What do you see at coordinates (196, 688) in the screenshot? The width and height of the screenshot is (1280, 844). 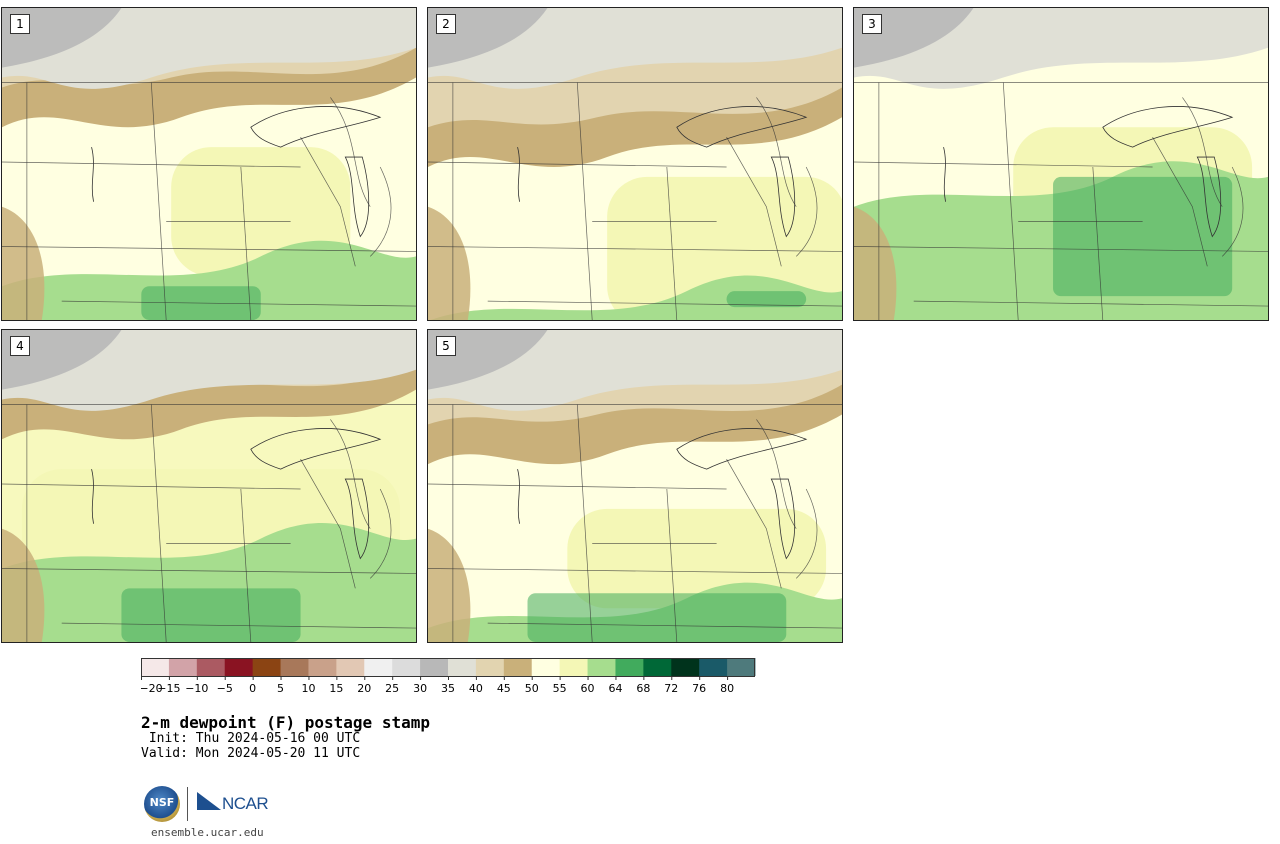 I see `colorbar-tick-label: −10` at bounding box center [196, 688].